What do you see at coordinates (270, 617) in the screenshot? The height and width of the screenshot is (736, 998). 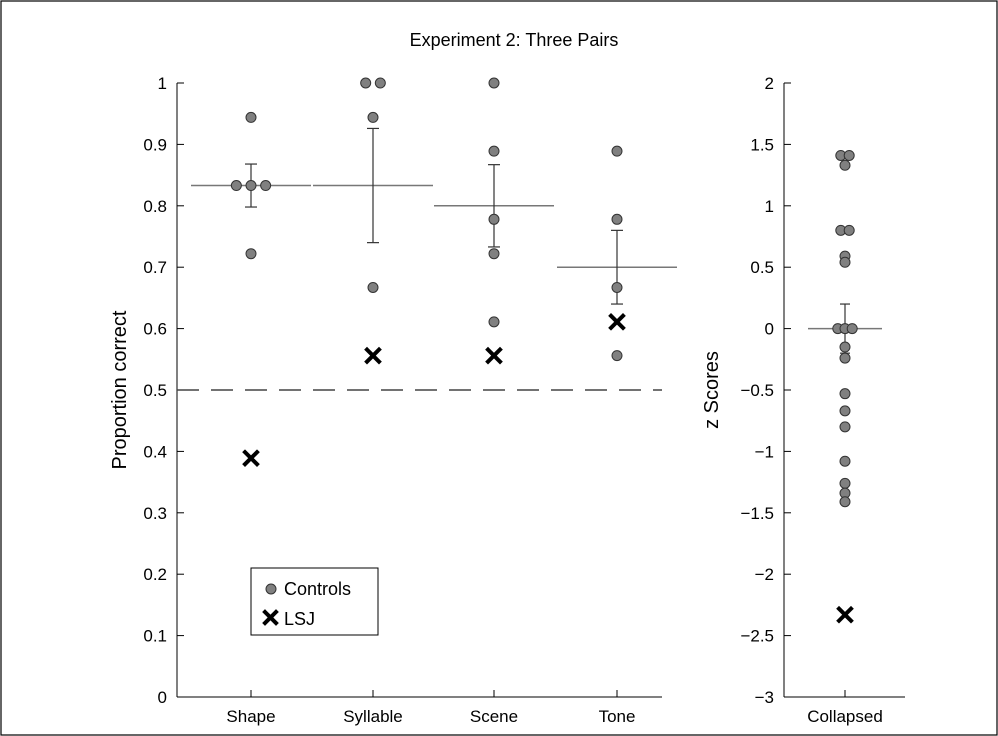 I see `legend-lsj-marker` at bounding box center [270, 617].